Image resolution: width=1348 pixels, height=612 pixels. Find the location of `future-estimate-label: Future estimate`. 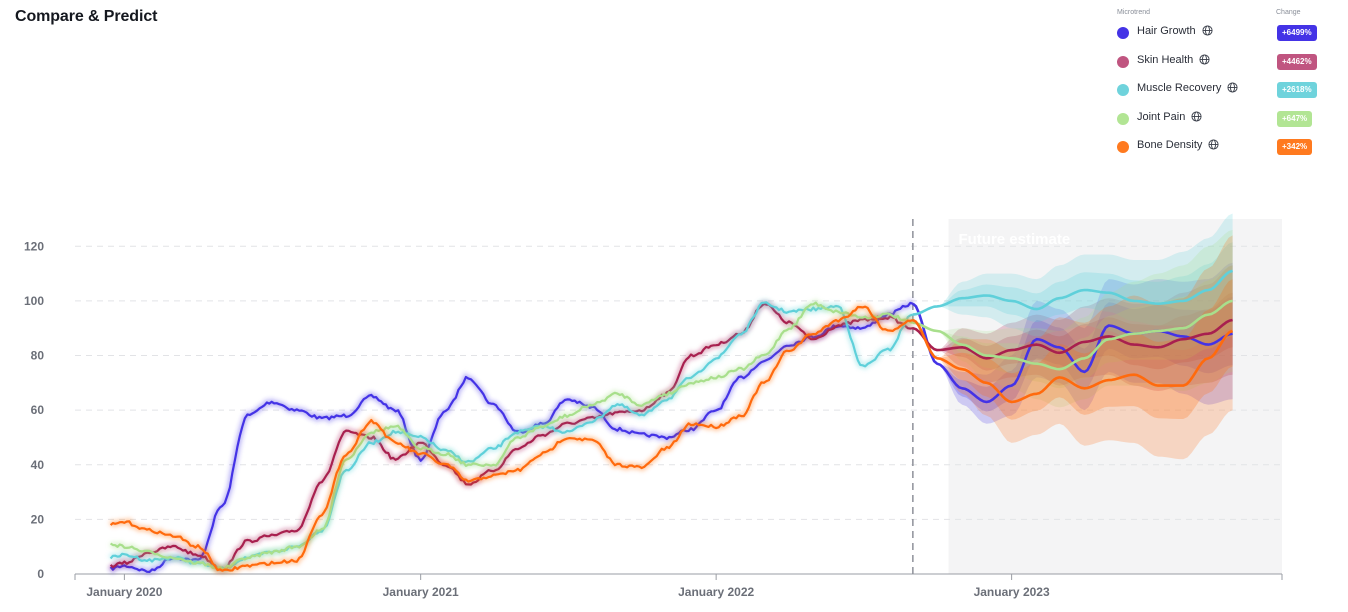

future-estimate-label: Future estimate is located at coordinates (1014, 239).